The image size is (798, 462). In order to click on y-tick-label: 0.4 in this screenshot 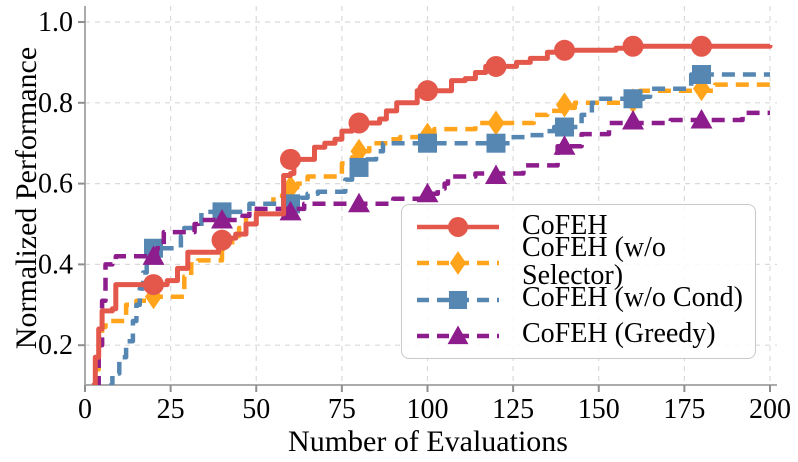, I will do `click(55, 264)`.